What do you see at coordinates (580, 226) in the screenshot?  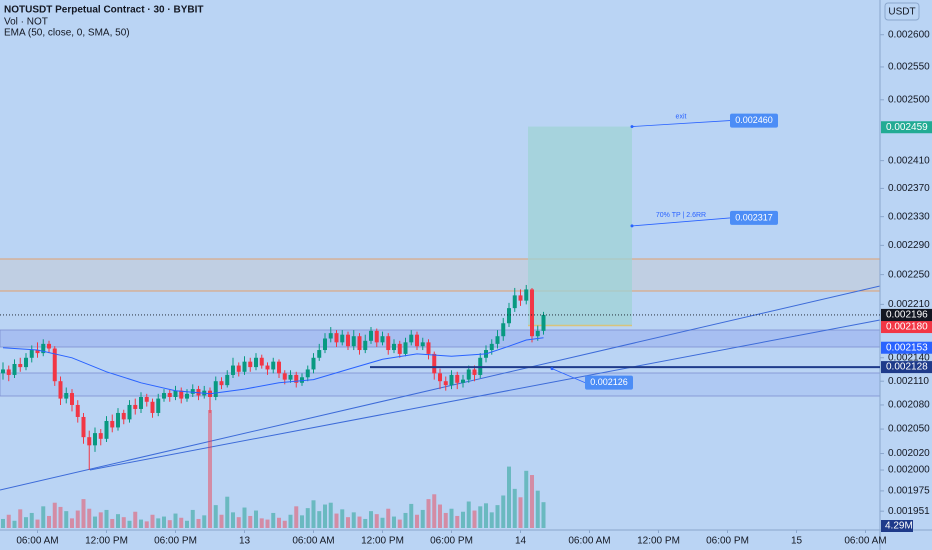 I see `position-target-zone` at bounding box center [580, 226].